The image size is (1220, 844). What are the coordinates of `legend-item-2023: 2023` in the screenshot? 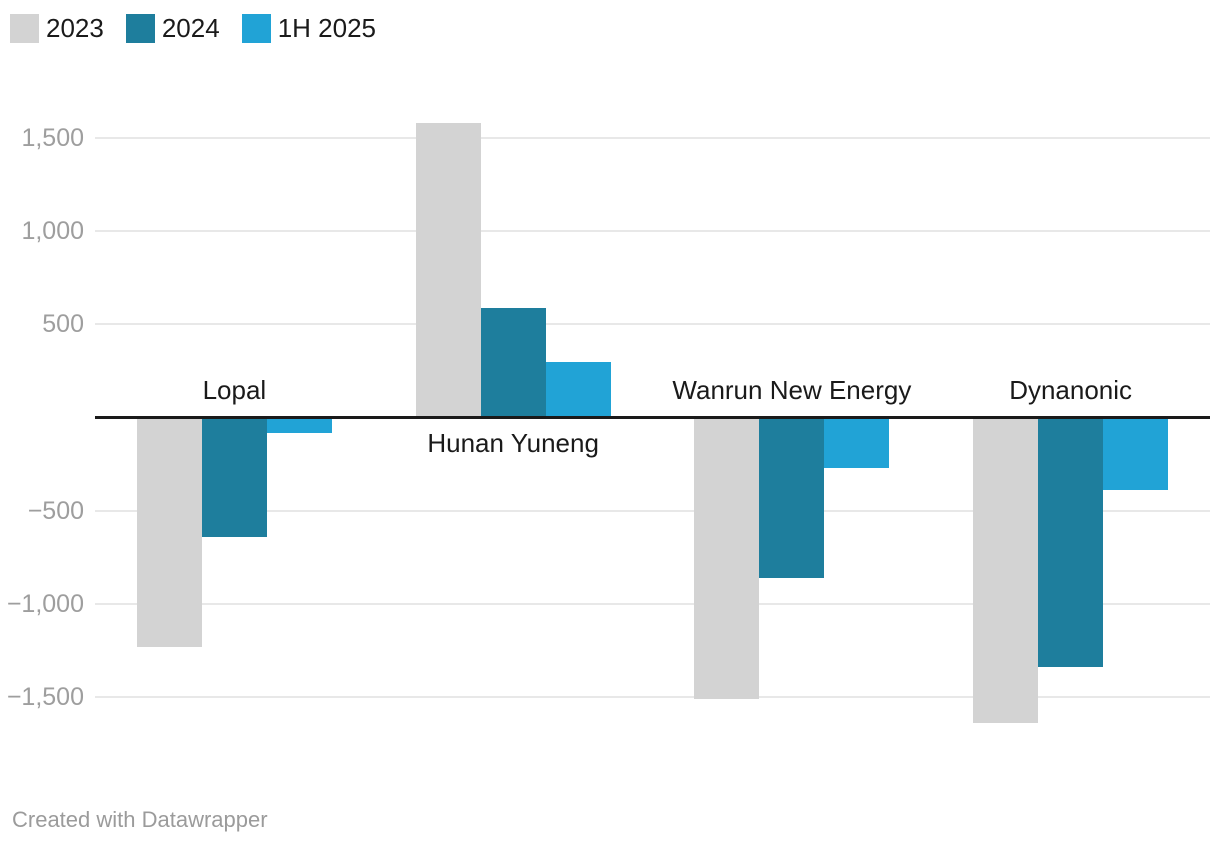 It's located at (57, 28).